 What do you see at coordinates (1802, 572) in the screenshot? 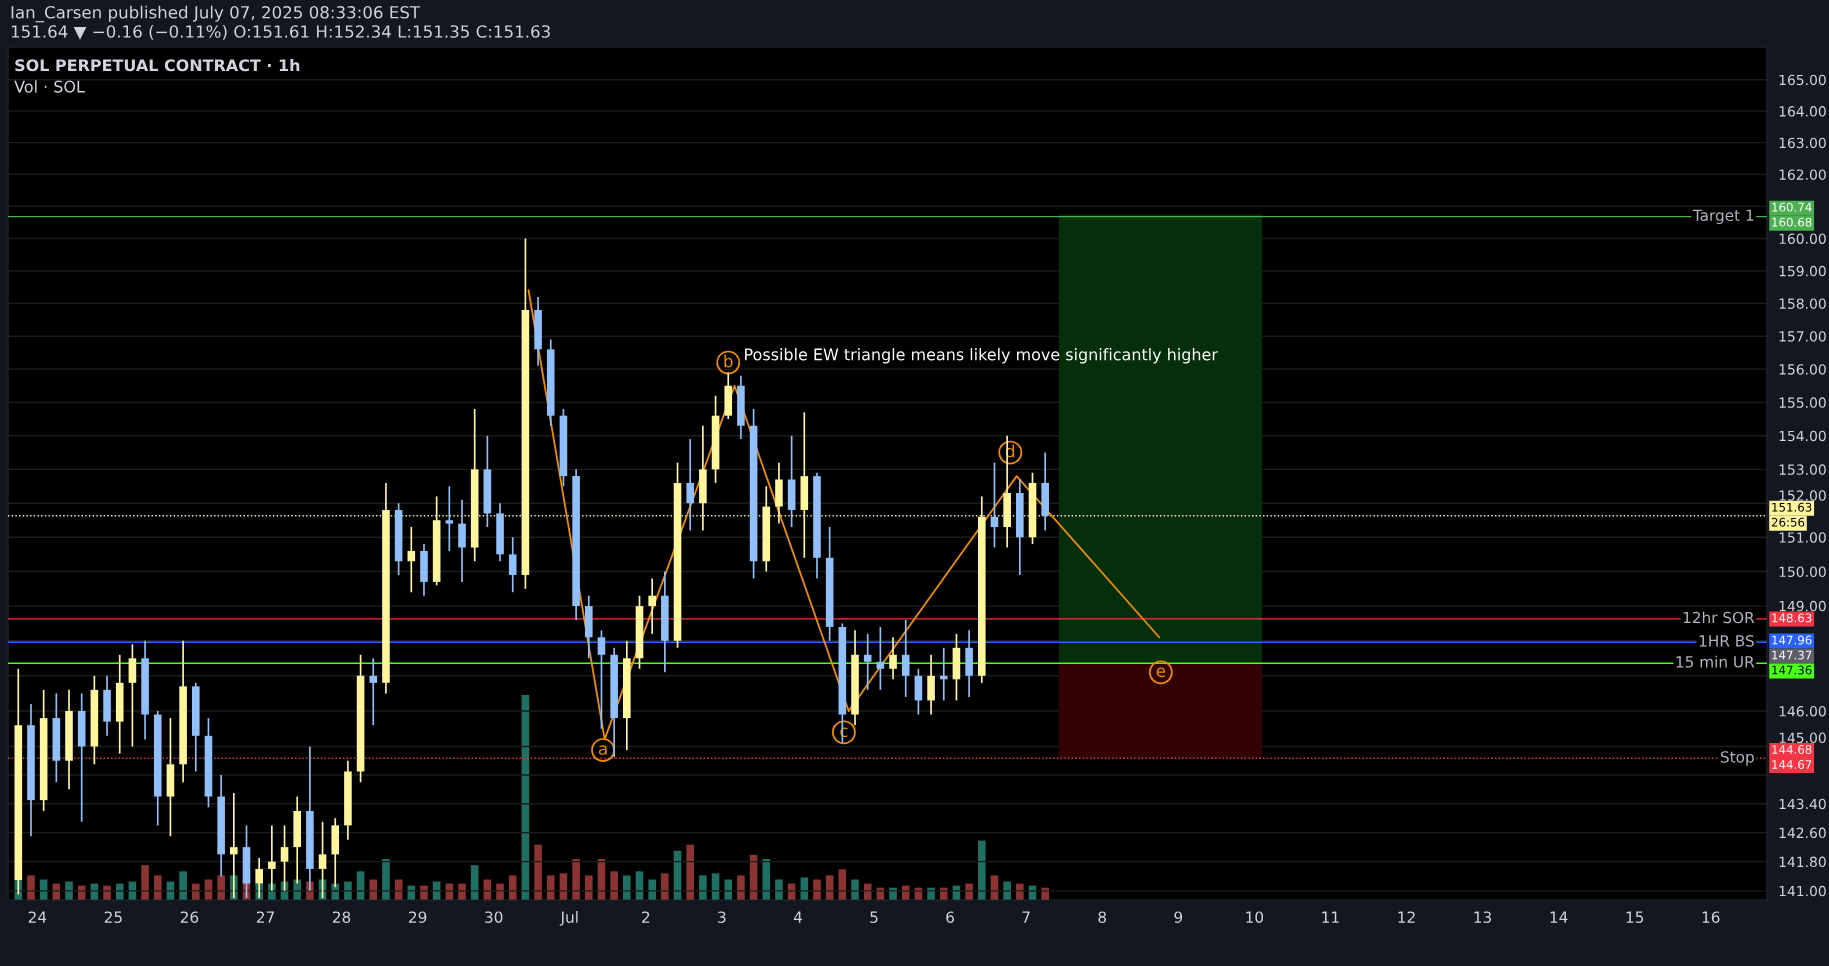
I see `y-tick-label: 150.00` at bounding box center [1802, 572].